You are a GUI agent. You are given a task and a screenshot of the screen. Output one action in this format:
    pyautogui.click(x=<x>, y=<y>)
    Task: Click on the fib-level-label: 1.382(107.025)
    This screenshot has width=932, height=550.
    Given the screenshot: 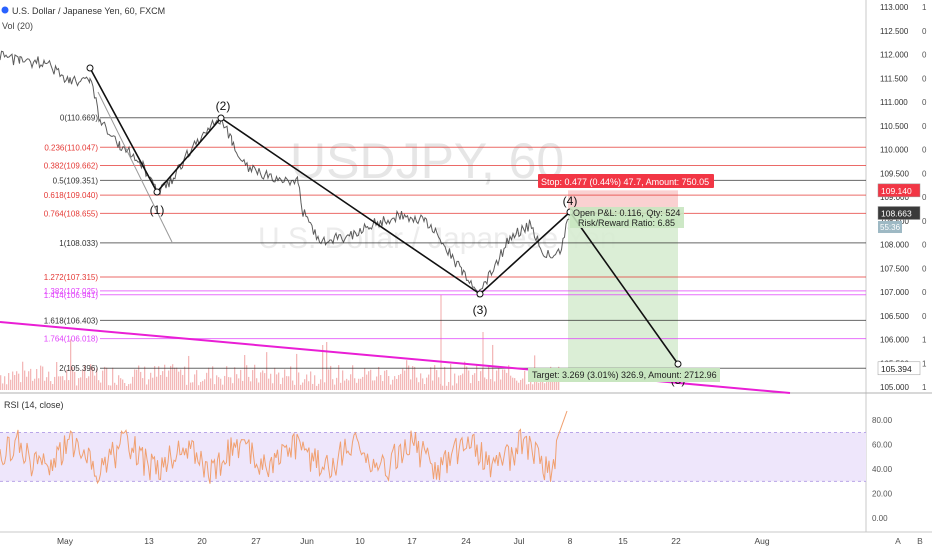 What is the action you would take?
    pyautogui.click(x=71, y=291)
    